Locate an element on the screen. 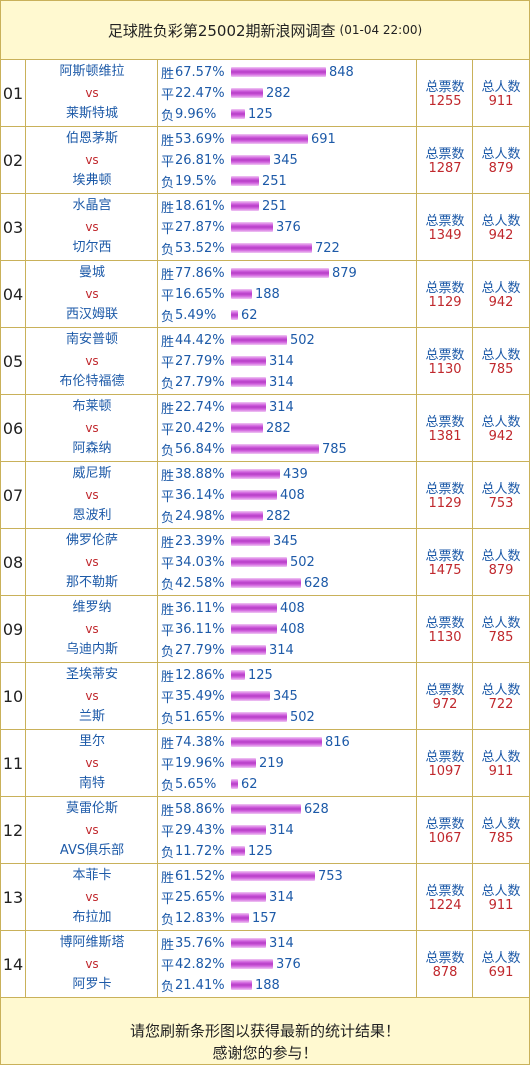 This screenshot has width=530, height=1065. vote-bars: 胜 58.86% 628 平 29.43% 314 负 11.72% 125 is located at coordinates (287, 830).